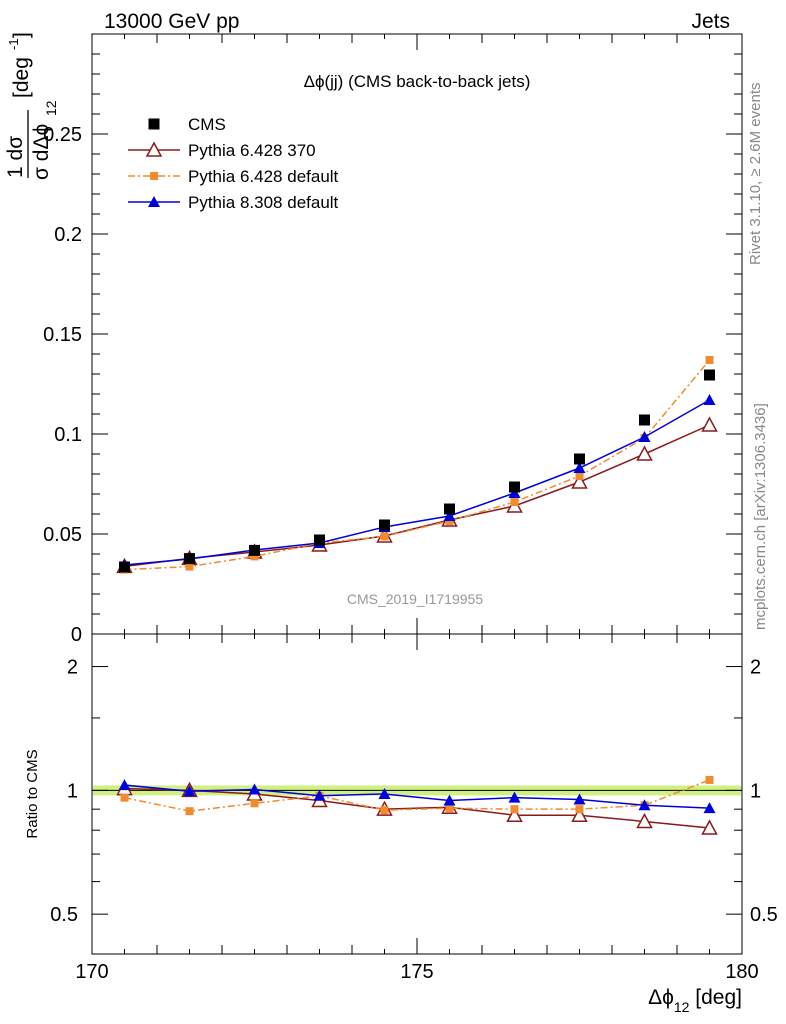  Describe the element at coordinates (416, 972) in the screenshot. I see `x-tick-label: 175` at that location.